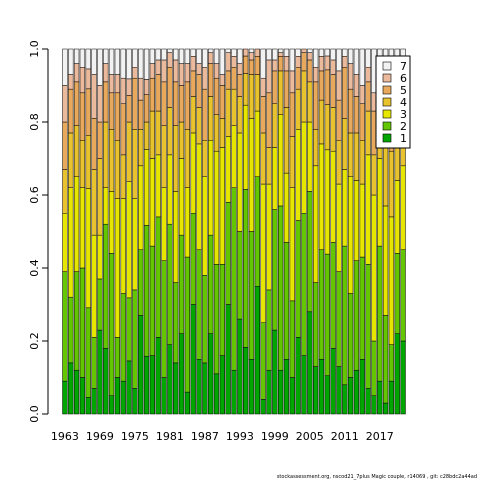 The height and width of the screenshot is (480, 480). What do you see at coordinates (275, 436) in the screenshot?
I see `x-tick-label: 1999` at bounding box center [275, 436].